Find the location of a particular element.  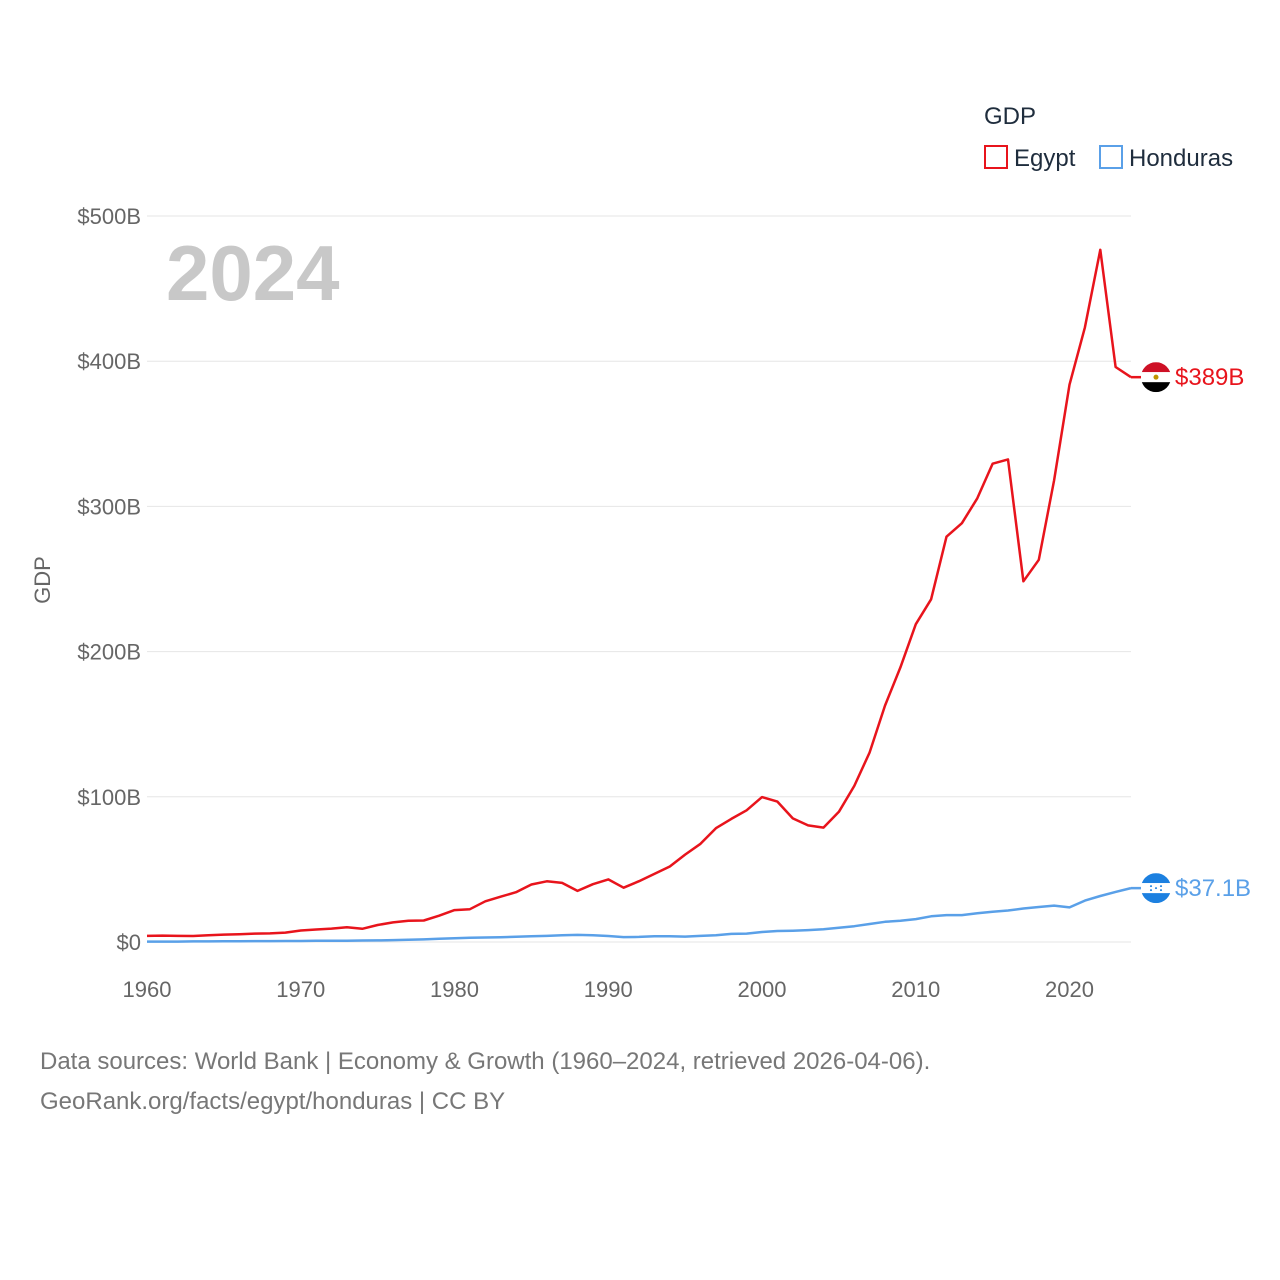

x-tick-label: 1970 is located at coordinates (300, 989).